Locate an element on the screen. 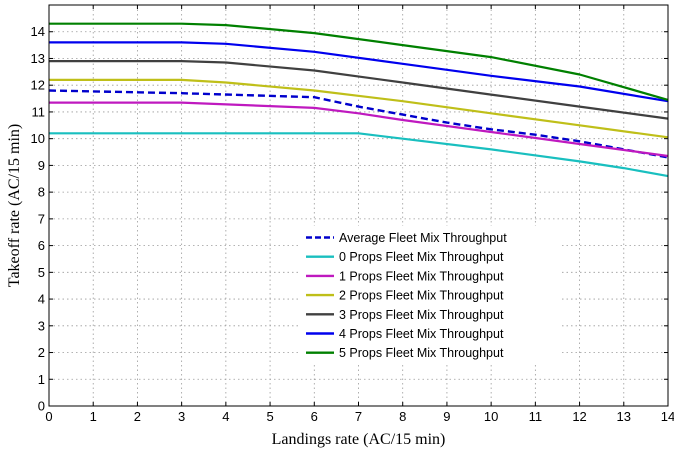 This screenshot has width=674, height=451. x-tick-label: 10 is located at coordinates (491, 416).